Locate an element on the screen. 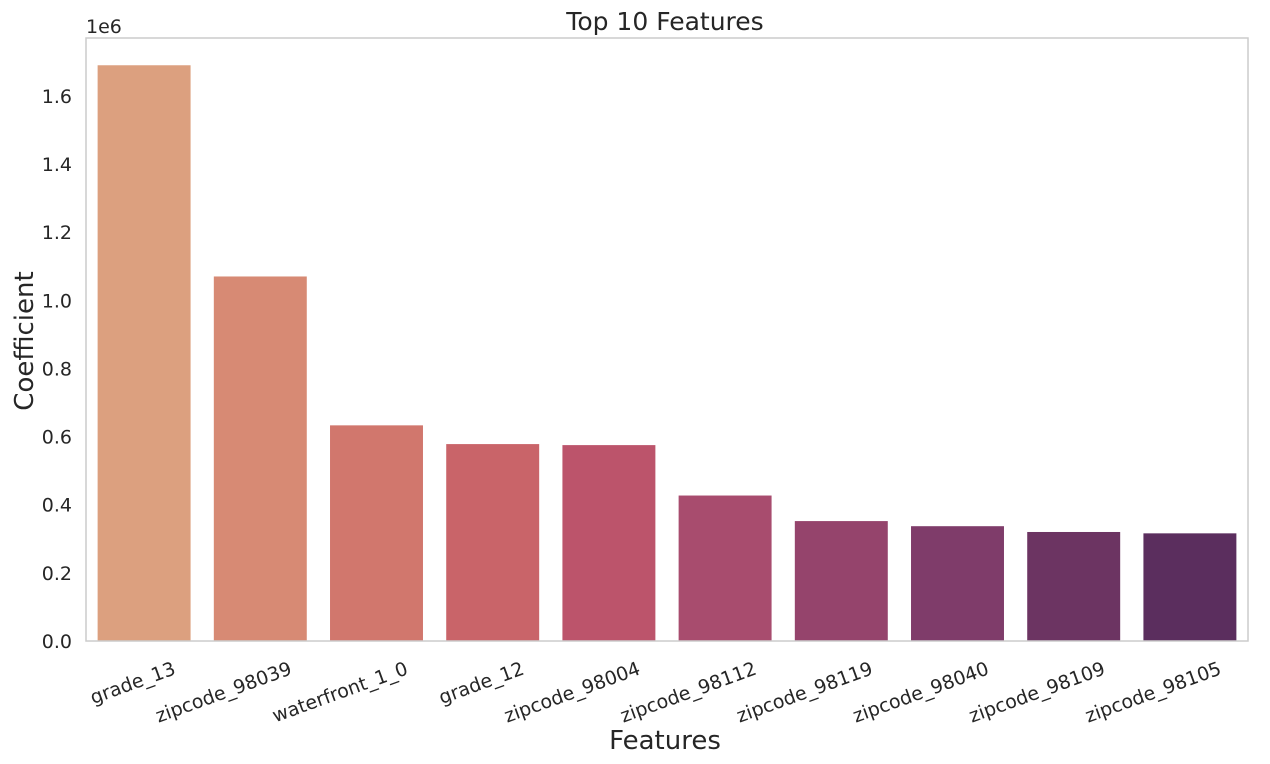 This screenshot has width=1270, height=764. y-axis-multiplier: 1e6 is located at coordinates (104, 27).